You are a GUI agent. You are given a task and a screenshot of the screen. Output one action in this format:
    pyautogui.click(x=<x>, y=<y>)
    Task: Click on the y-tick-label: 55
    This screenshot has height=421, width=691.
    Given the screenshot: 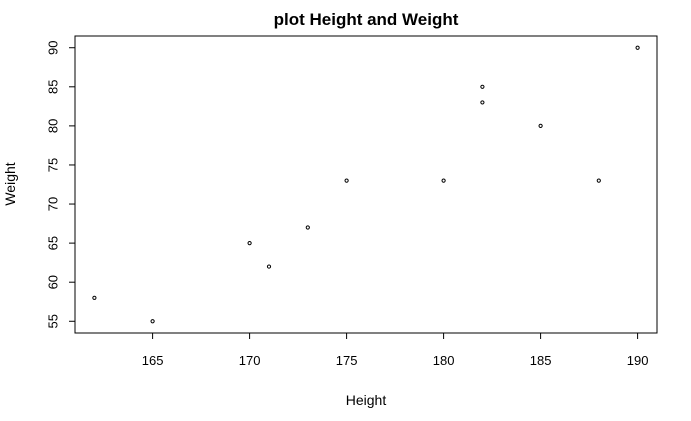 What is the action you would take?
    pyautogui.click(x=53, y=321)
    